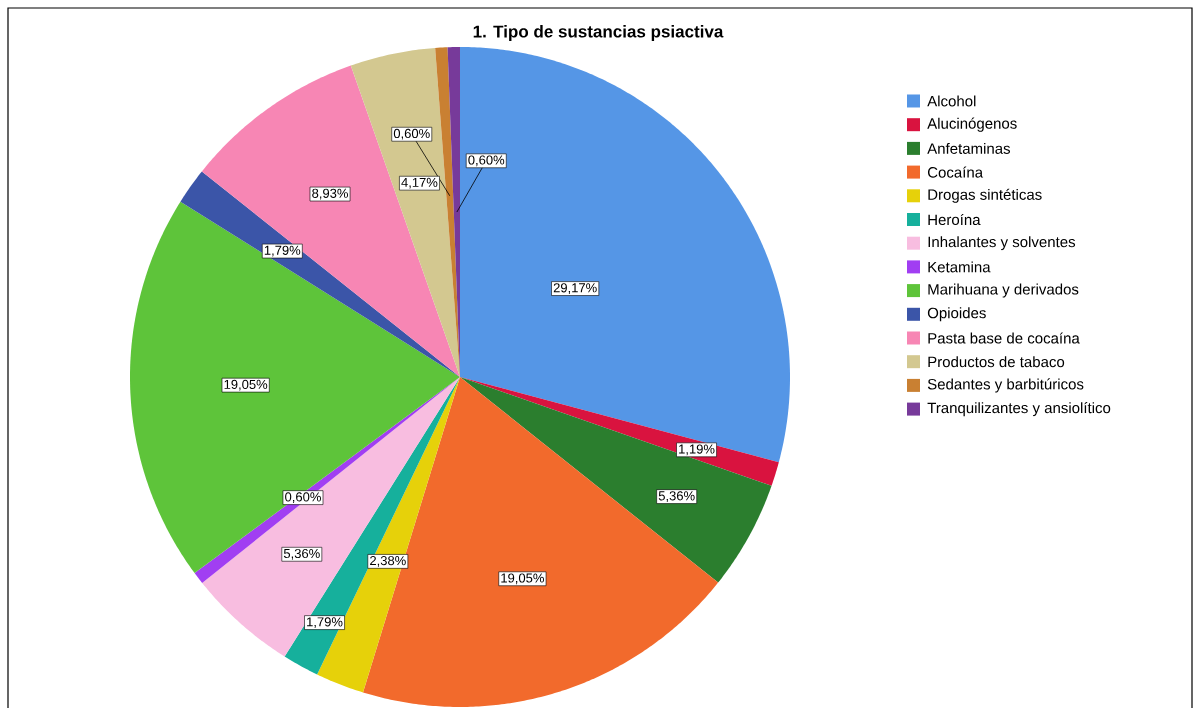 Image resolution: width=1200 pixels, height=708 pixels. What do you see at coordinates (955, 172) in the screenshot?
I see `legend-label: Cocaína` at bounding box center [955, 172].